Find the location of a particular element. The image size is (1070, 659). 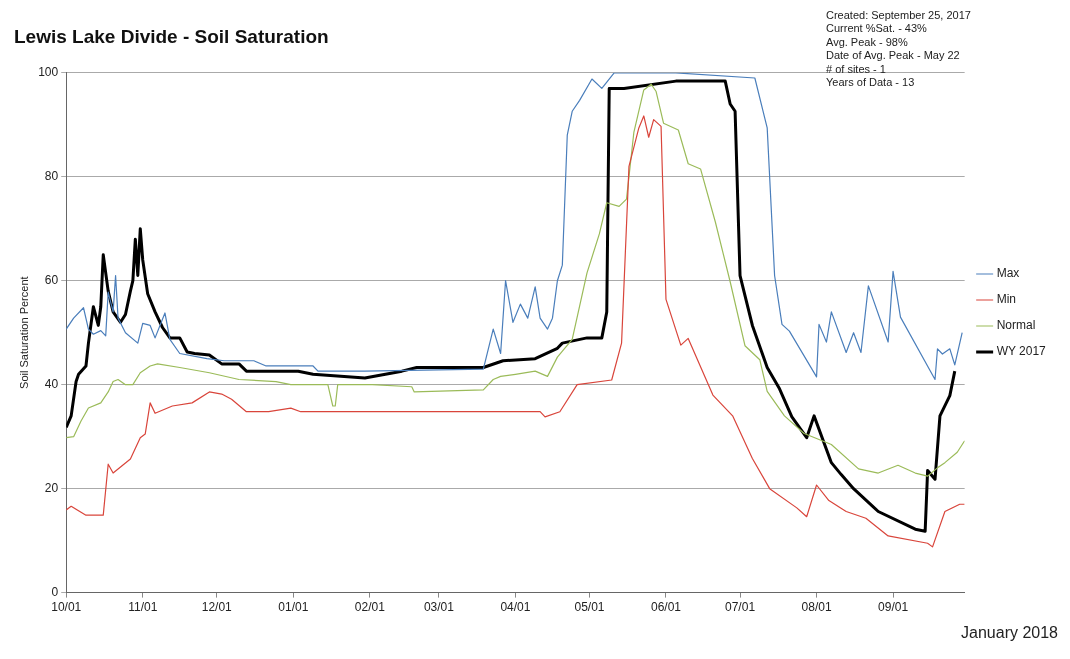

legend-label: Normal is located at coordinates (1016, 325).